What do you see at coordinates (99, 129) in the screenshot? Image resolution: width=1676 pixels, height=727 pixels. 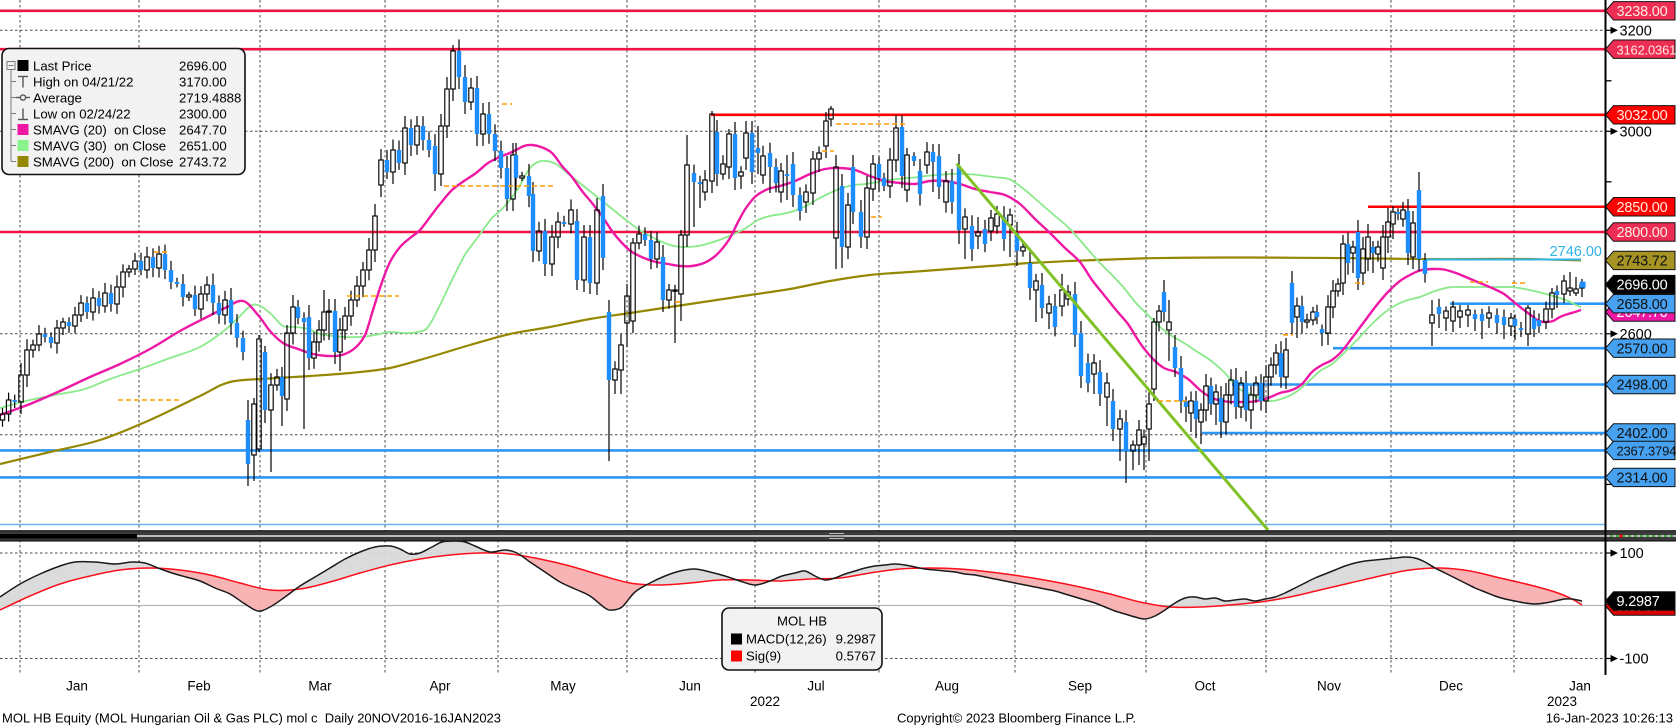 I see `svg-text: SMAVG (20) on Close` at bounding box center [99, 129].